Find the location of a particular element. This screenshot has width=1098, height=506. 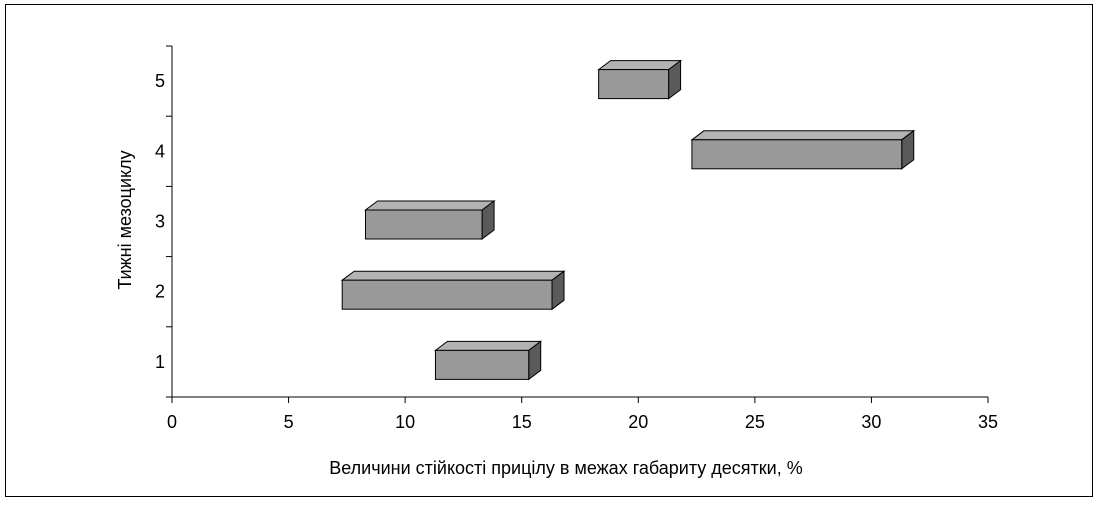

x-tick-label: 0 is located at coordinates (172, 422).